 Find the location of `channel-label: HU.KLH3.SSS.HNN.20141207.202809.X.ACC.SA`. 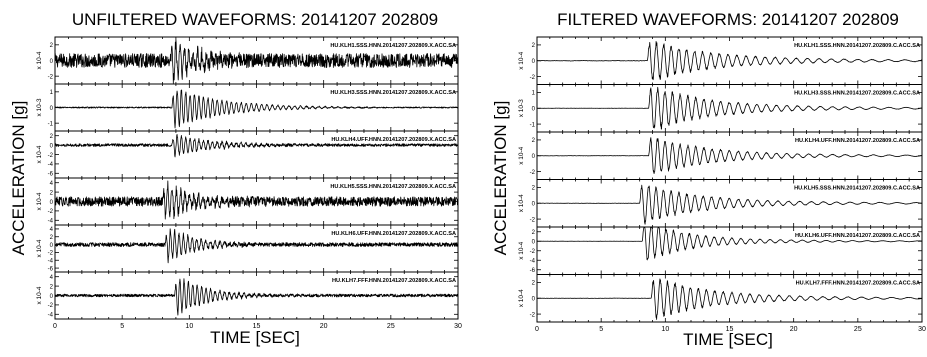

channel-label: HU.KLH3.SSS.HNN.20141207.202809.X.ACC.SA is located at coordinates (393, 93).